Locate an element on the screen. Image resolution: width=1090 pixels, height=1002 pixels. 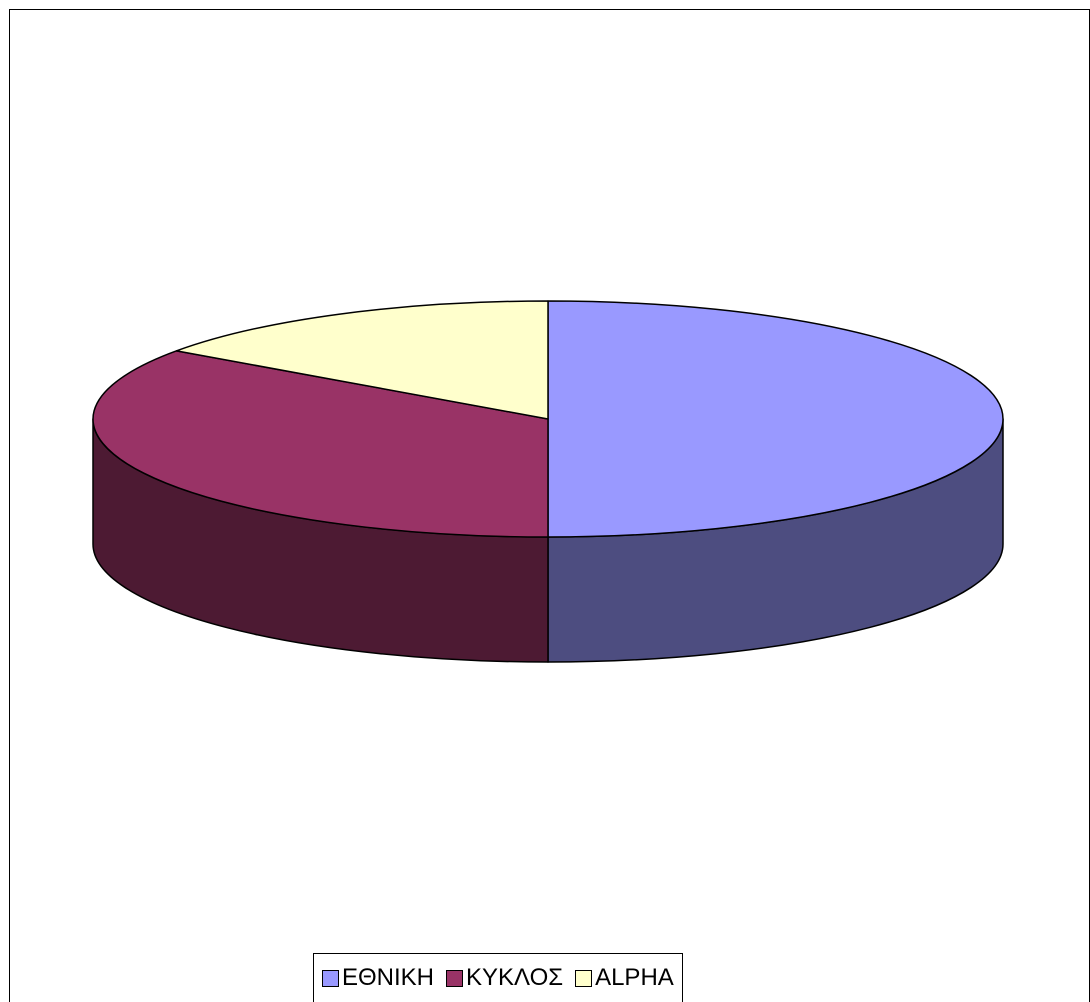
legend-item-kyklos: ΚΥΚΛΟΣ is located at coordinates (504, 978).